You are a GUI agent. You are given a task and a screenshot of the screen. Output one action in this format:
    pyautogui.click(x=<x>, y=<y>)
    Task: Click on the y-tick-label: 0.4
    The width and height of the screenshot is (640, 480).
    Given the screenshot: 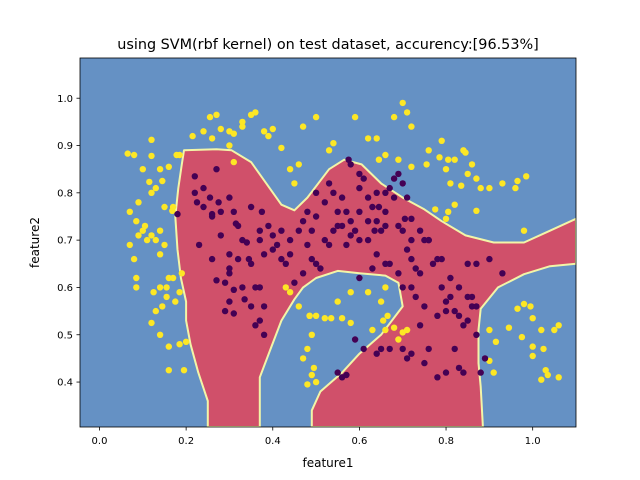 What is the action you would take?
    pyautogui.click(x=65, y=383)
    